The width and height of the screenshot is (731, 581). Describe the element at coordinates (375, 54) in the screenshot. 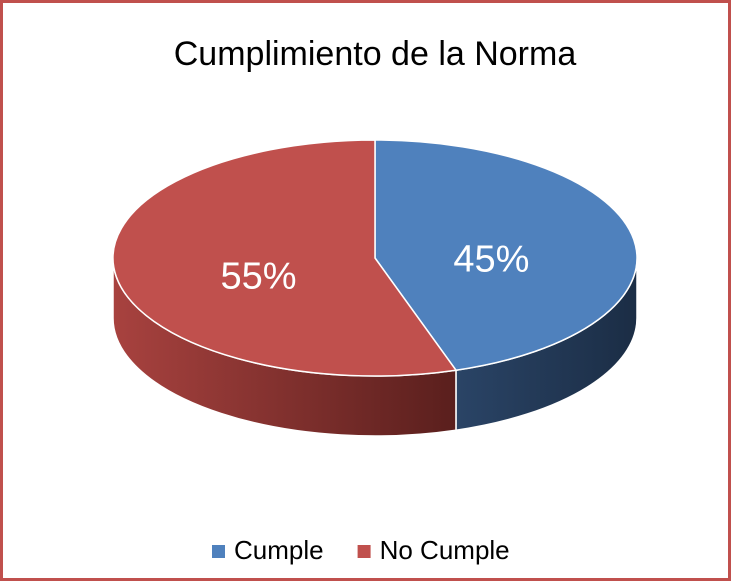

I see `chart-title: Cumplimiento de la Norma` at that location.